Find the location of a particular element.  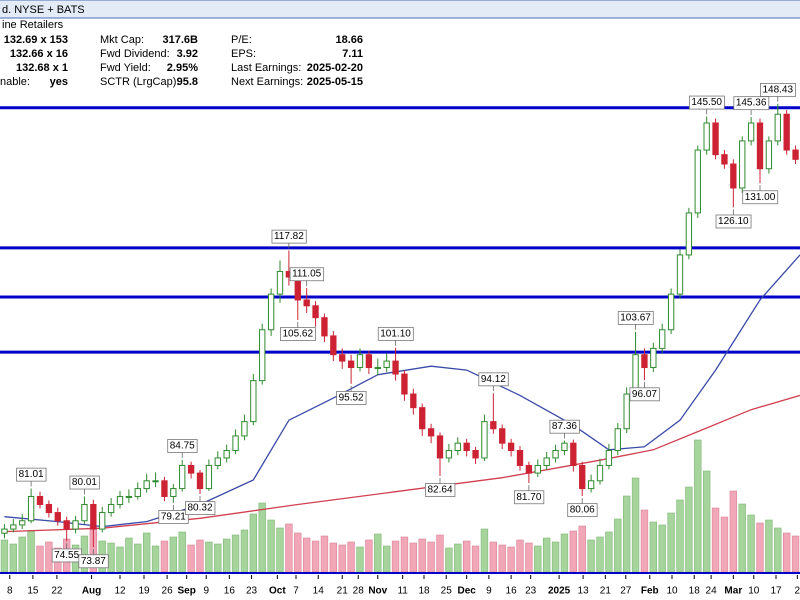

annotation-label: 145.36 is located at coordinates (751, 103).